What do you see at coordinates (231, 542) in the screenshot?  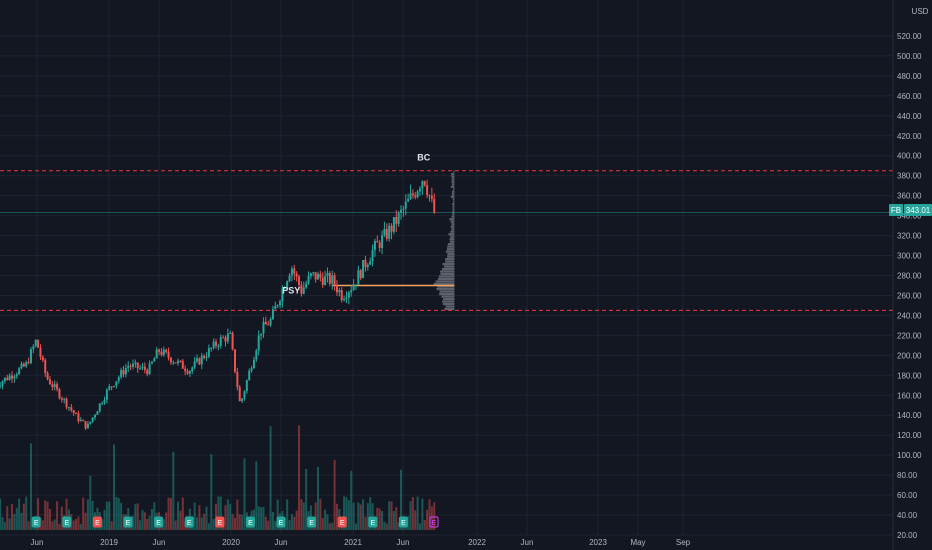 I see `x-tick-label: 2020` at bounding box center [231, 542].